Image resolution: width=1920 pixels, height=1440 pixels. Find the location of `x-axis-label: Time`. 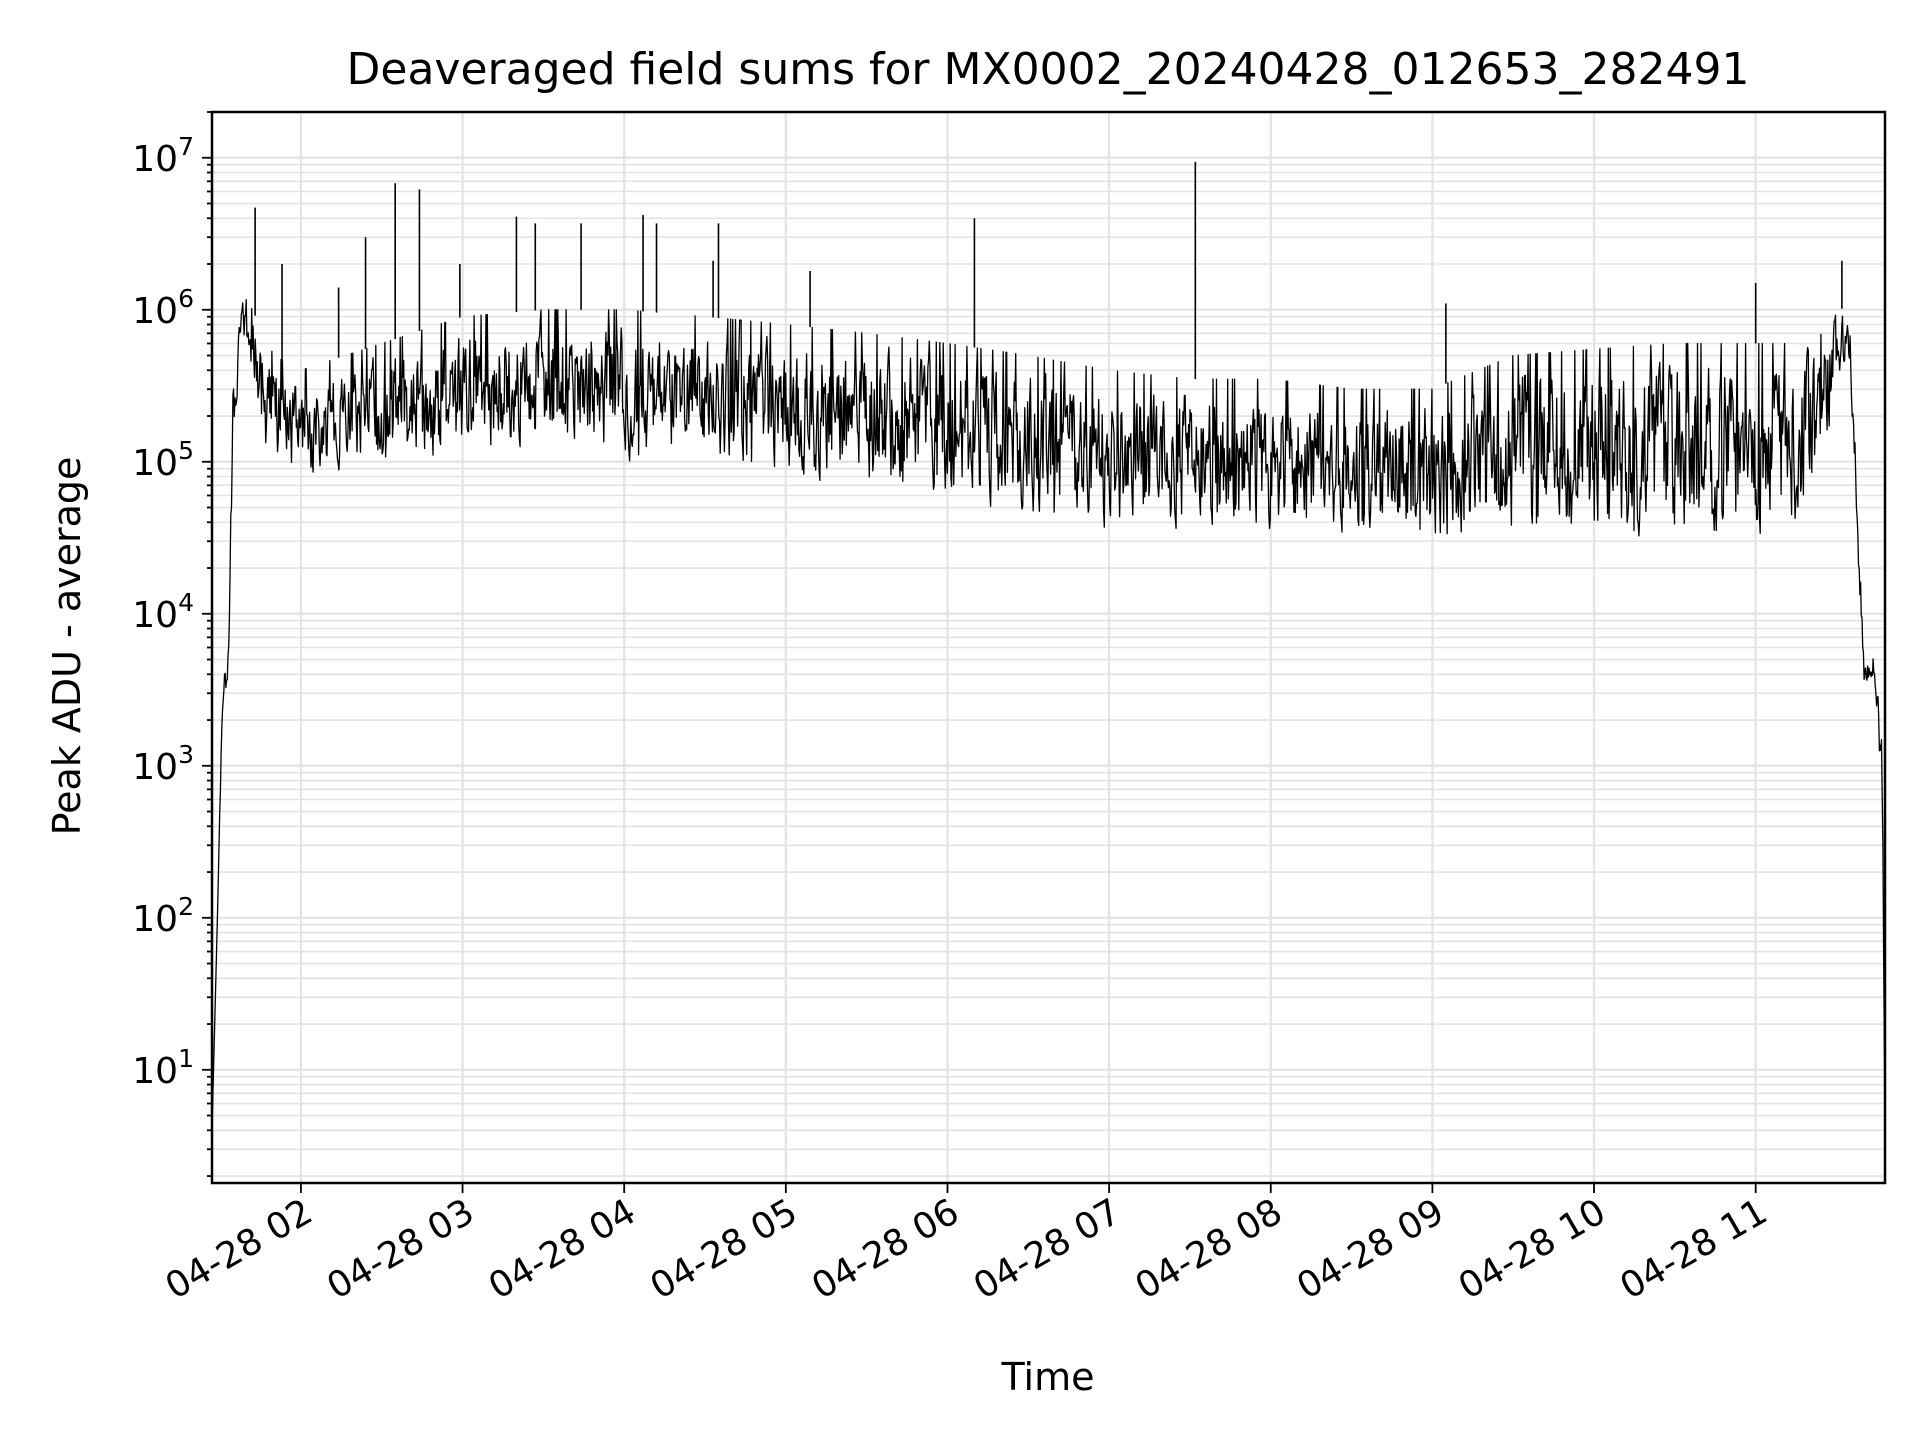

x-axis-label: Time is located at coordinates (1048, 1377).